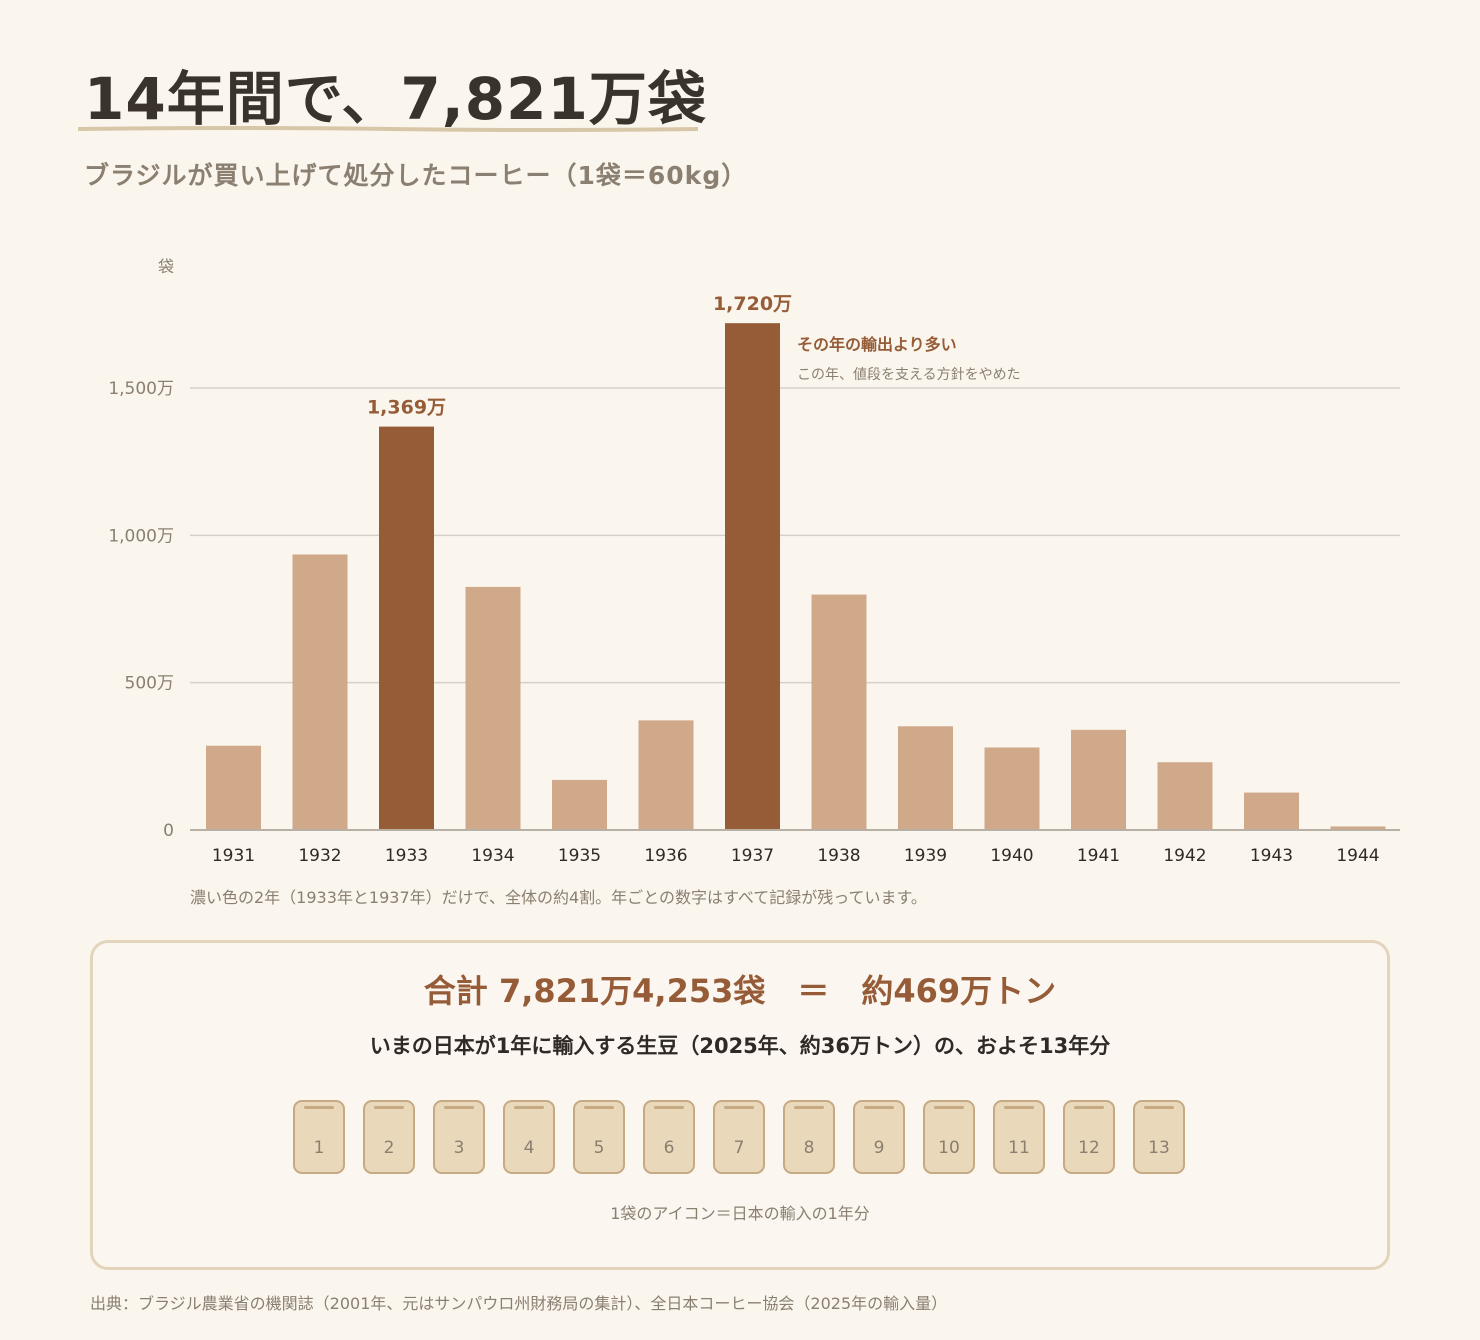  What do you see at coordinates (149, 684) in the screenshot?
I see `y-tick-label: 500万` at bounding box center [149, 684].